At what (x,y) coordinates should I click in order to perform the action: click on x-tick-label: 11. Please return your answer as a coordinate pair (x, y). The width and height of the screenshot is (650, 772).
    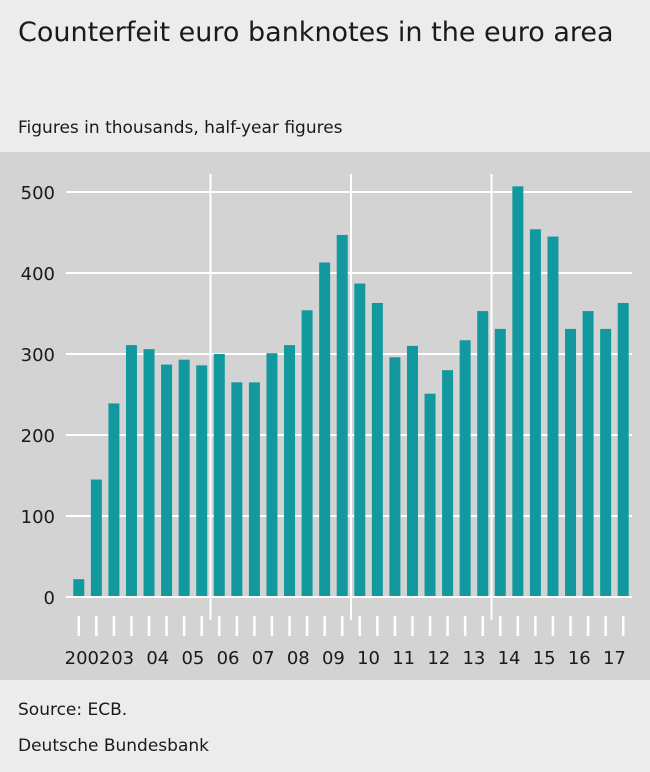
    Looking at the image, I should click on (403, 658).